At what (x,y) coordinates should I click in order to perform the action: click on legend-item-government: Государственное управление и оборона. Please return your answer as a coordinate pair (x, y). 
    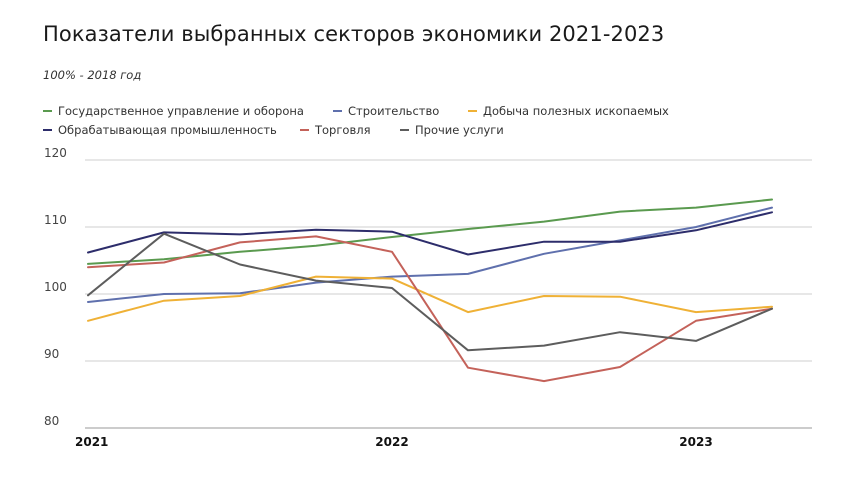
    Looking at the image, I should click on (173, 111).